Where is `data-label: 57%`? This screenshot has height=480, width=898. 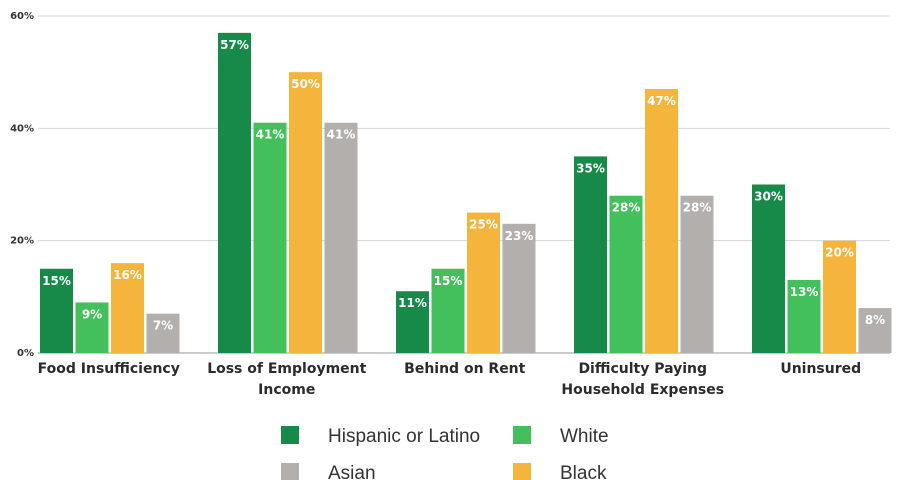 data-label: 57% is located at coordinates (234, 45).